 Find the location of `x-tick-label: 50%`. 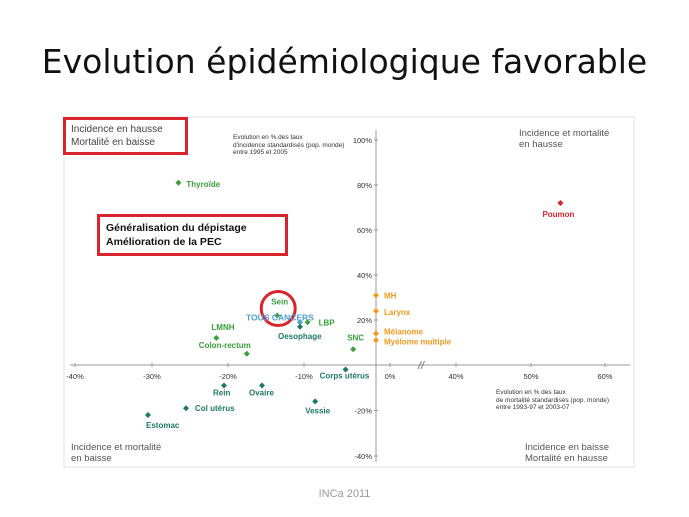

x-tick-label: 50% is located at coordinates (530, 376).